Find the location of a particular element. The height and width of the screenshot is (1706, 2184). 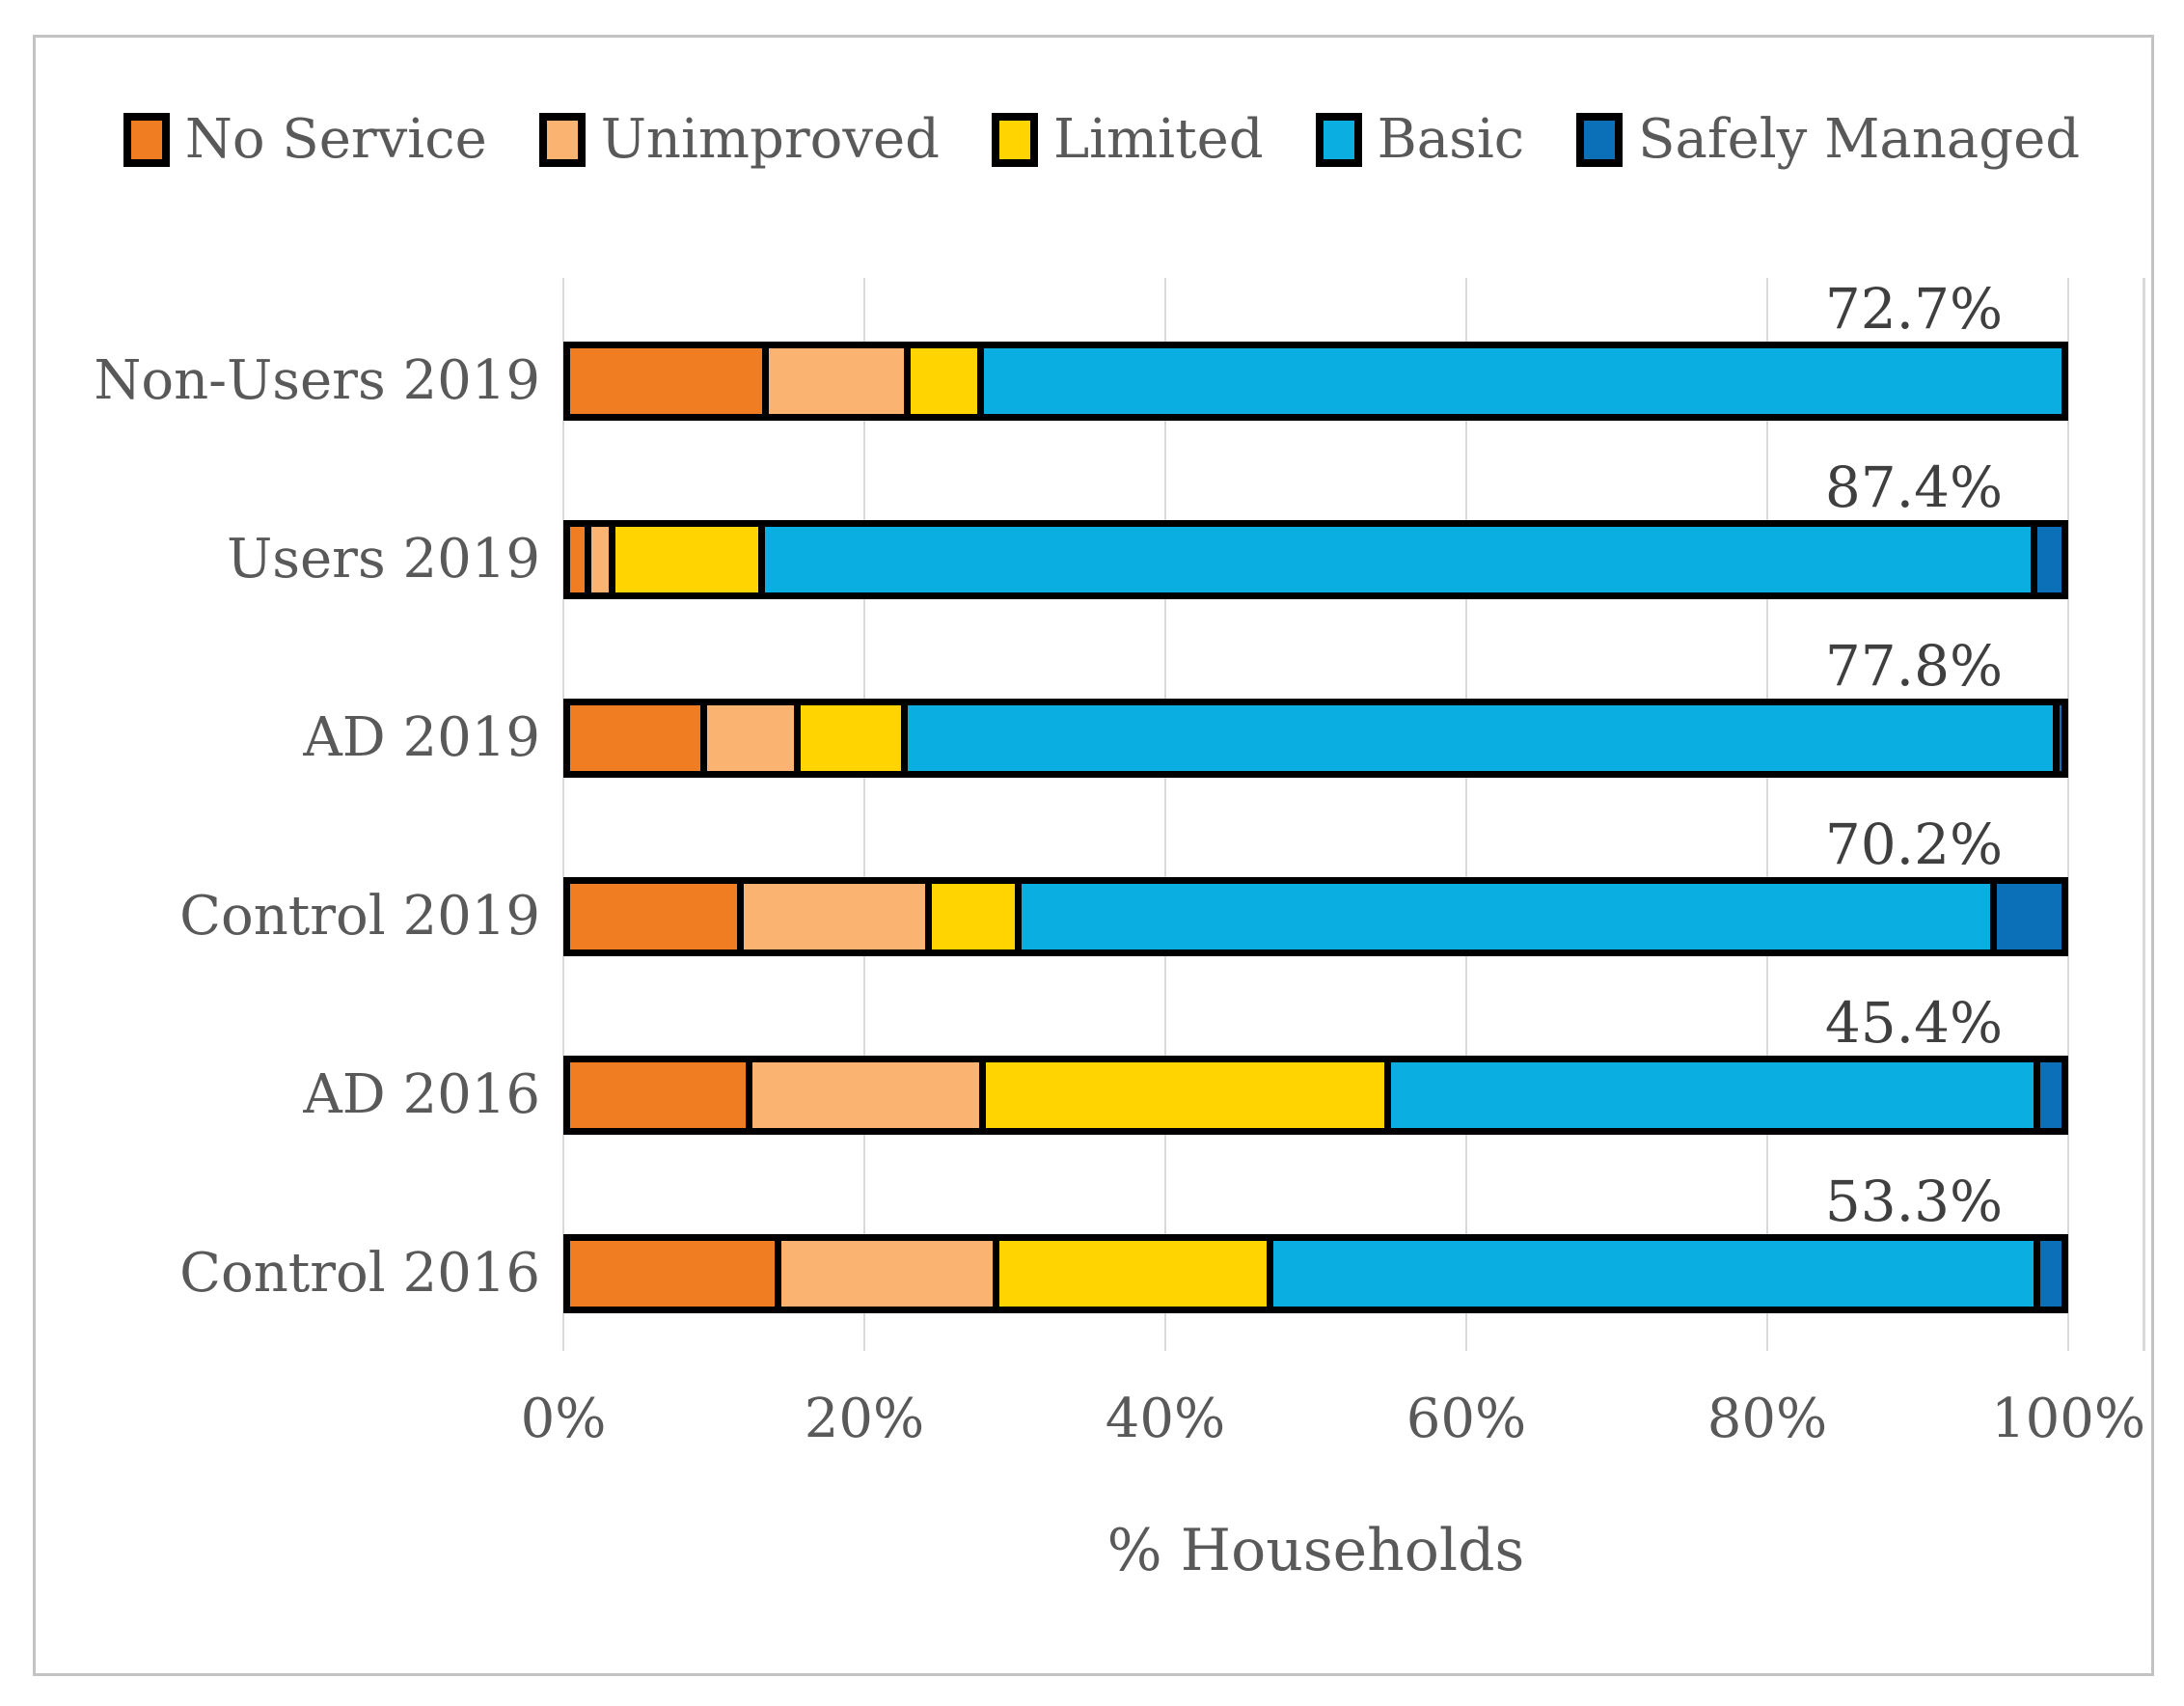

bar-row-non-users-2019 is located at coordinates (1315, 381).